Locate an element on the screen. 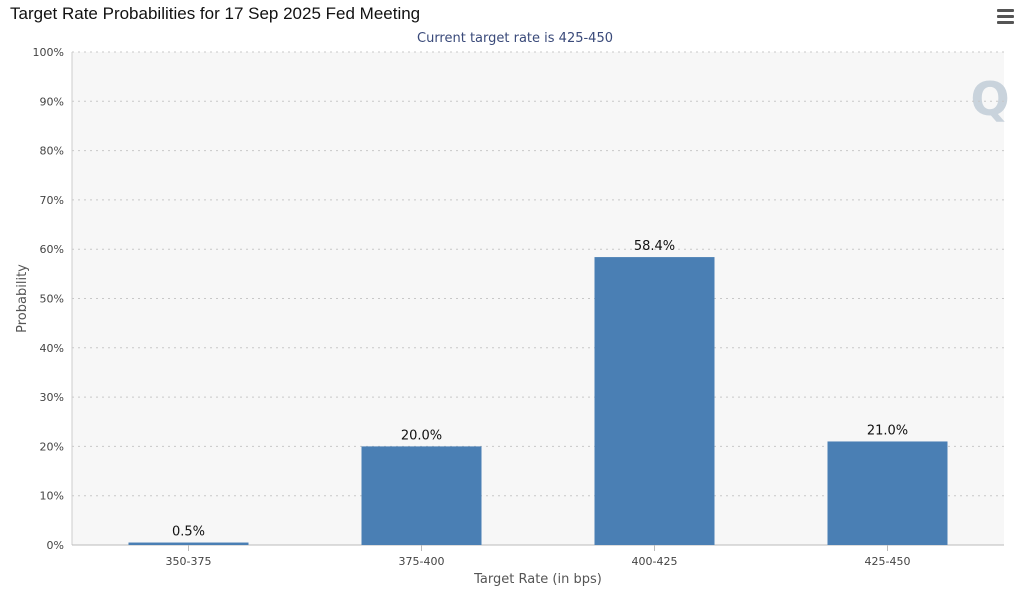 This screenshot has height=601, width=1024. y-tick-label: 100% is located at coordinates (48, 52).